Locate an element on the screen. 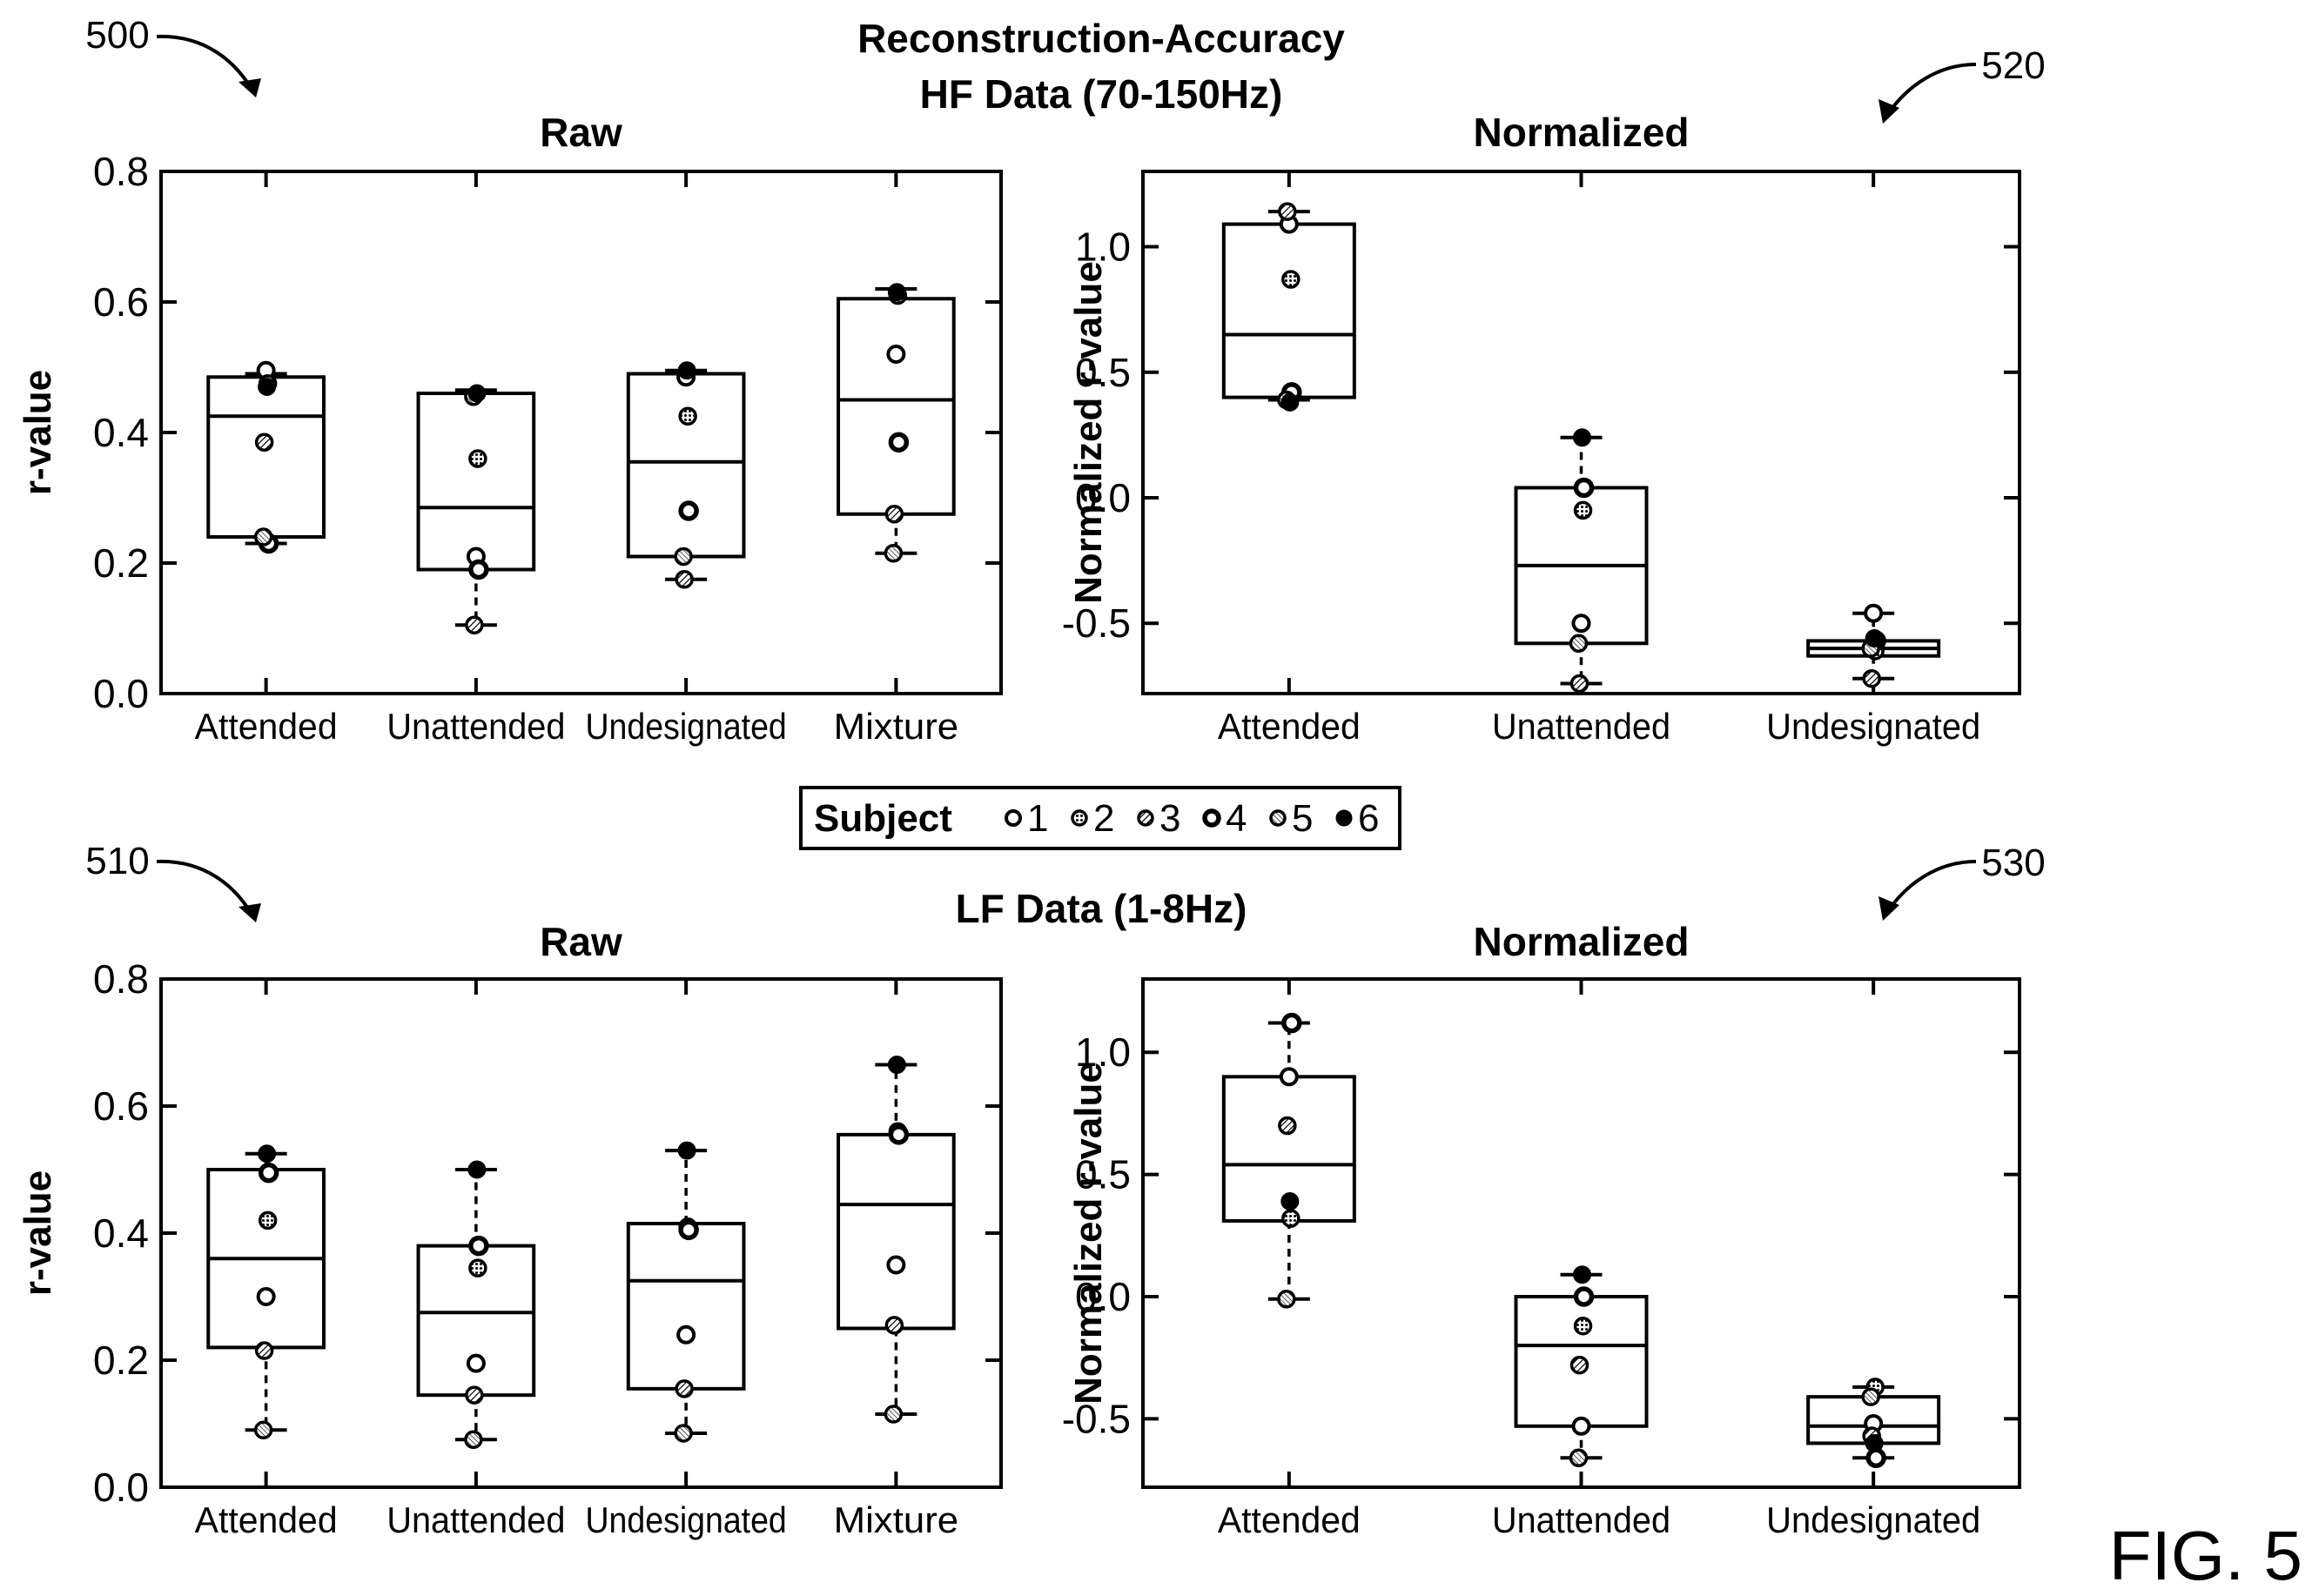 The image size is (2312, 1596). figure-title-line2: HF Data (70-150Hz) is located at coordinates (1102, 94).